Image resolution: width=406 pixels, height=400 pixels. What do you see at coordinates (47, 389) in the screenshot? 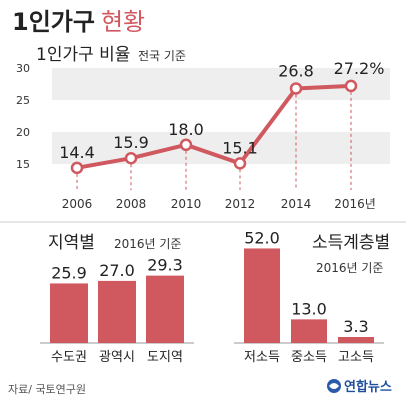
I see `source-text: 자료/ 국토연구원` at bounding box center [47, 389].